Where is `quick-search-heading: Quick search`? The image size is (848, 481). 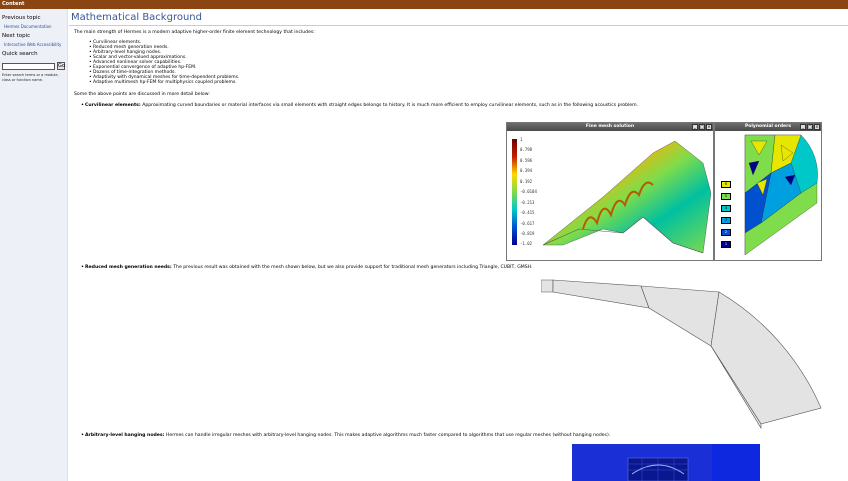 quick-search-heading: Quick search is located at coordinates (20, 54).